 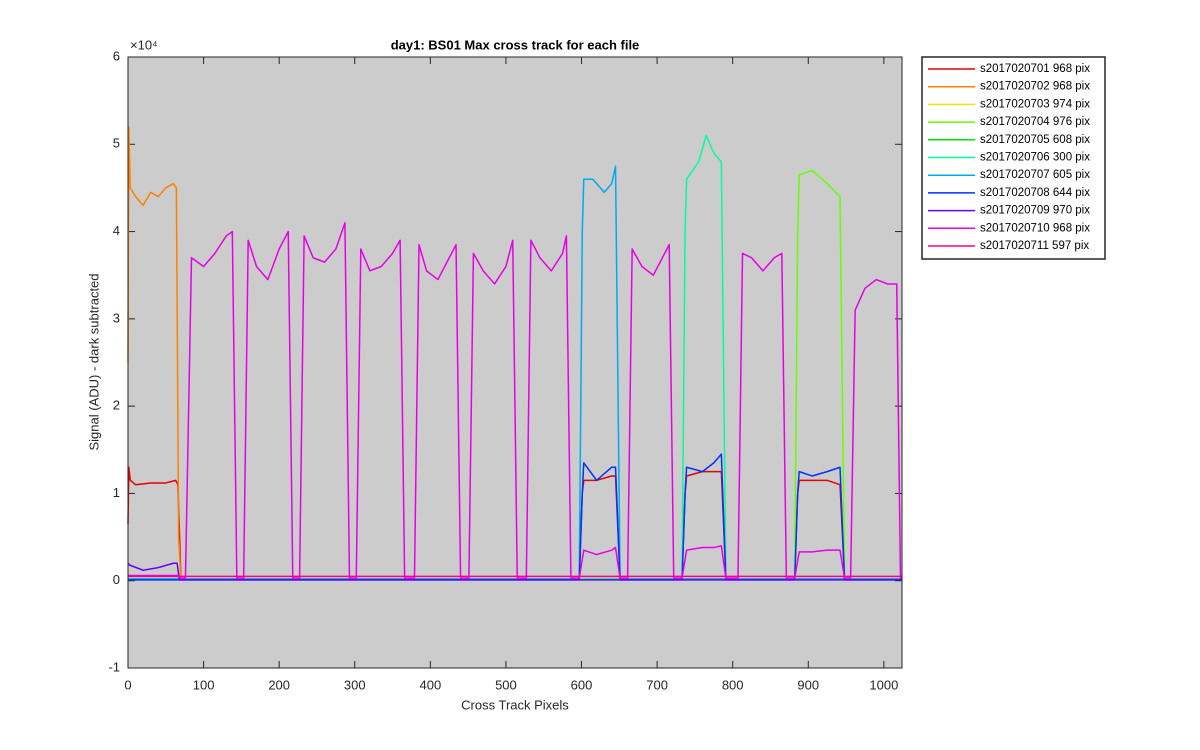 I want to click on x-tick-label: 900, so click(x=808, y=684).